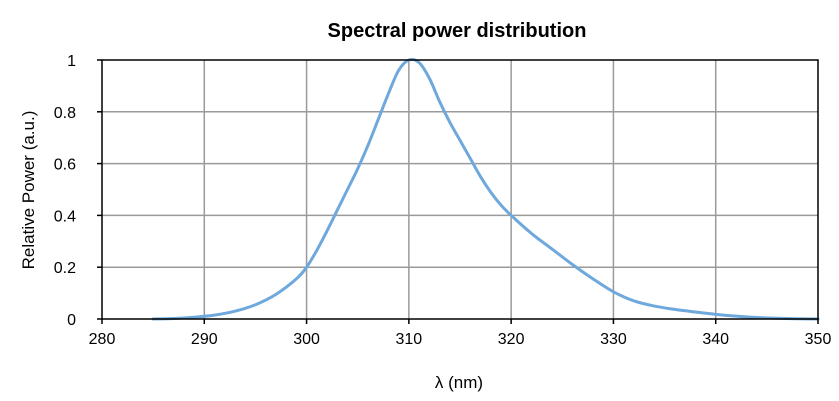 Image resolution: width=839 pixels, height=401 pixels. Describe the element at coordinates (28, 190) in the screenshot. I see `y-axis-label: Relative Power (a.u.)` at that location.